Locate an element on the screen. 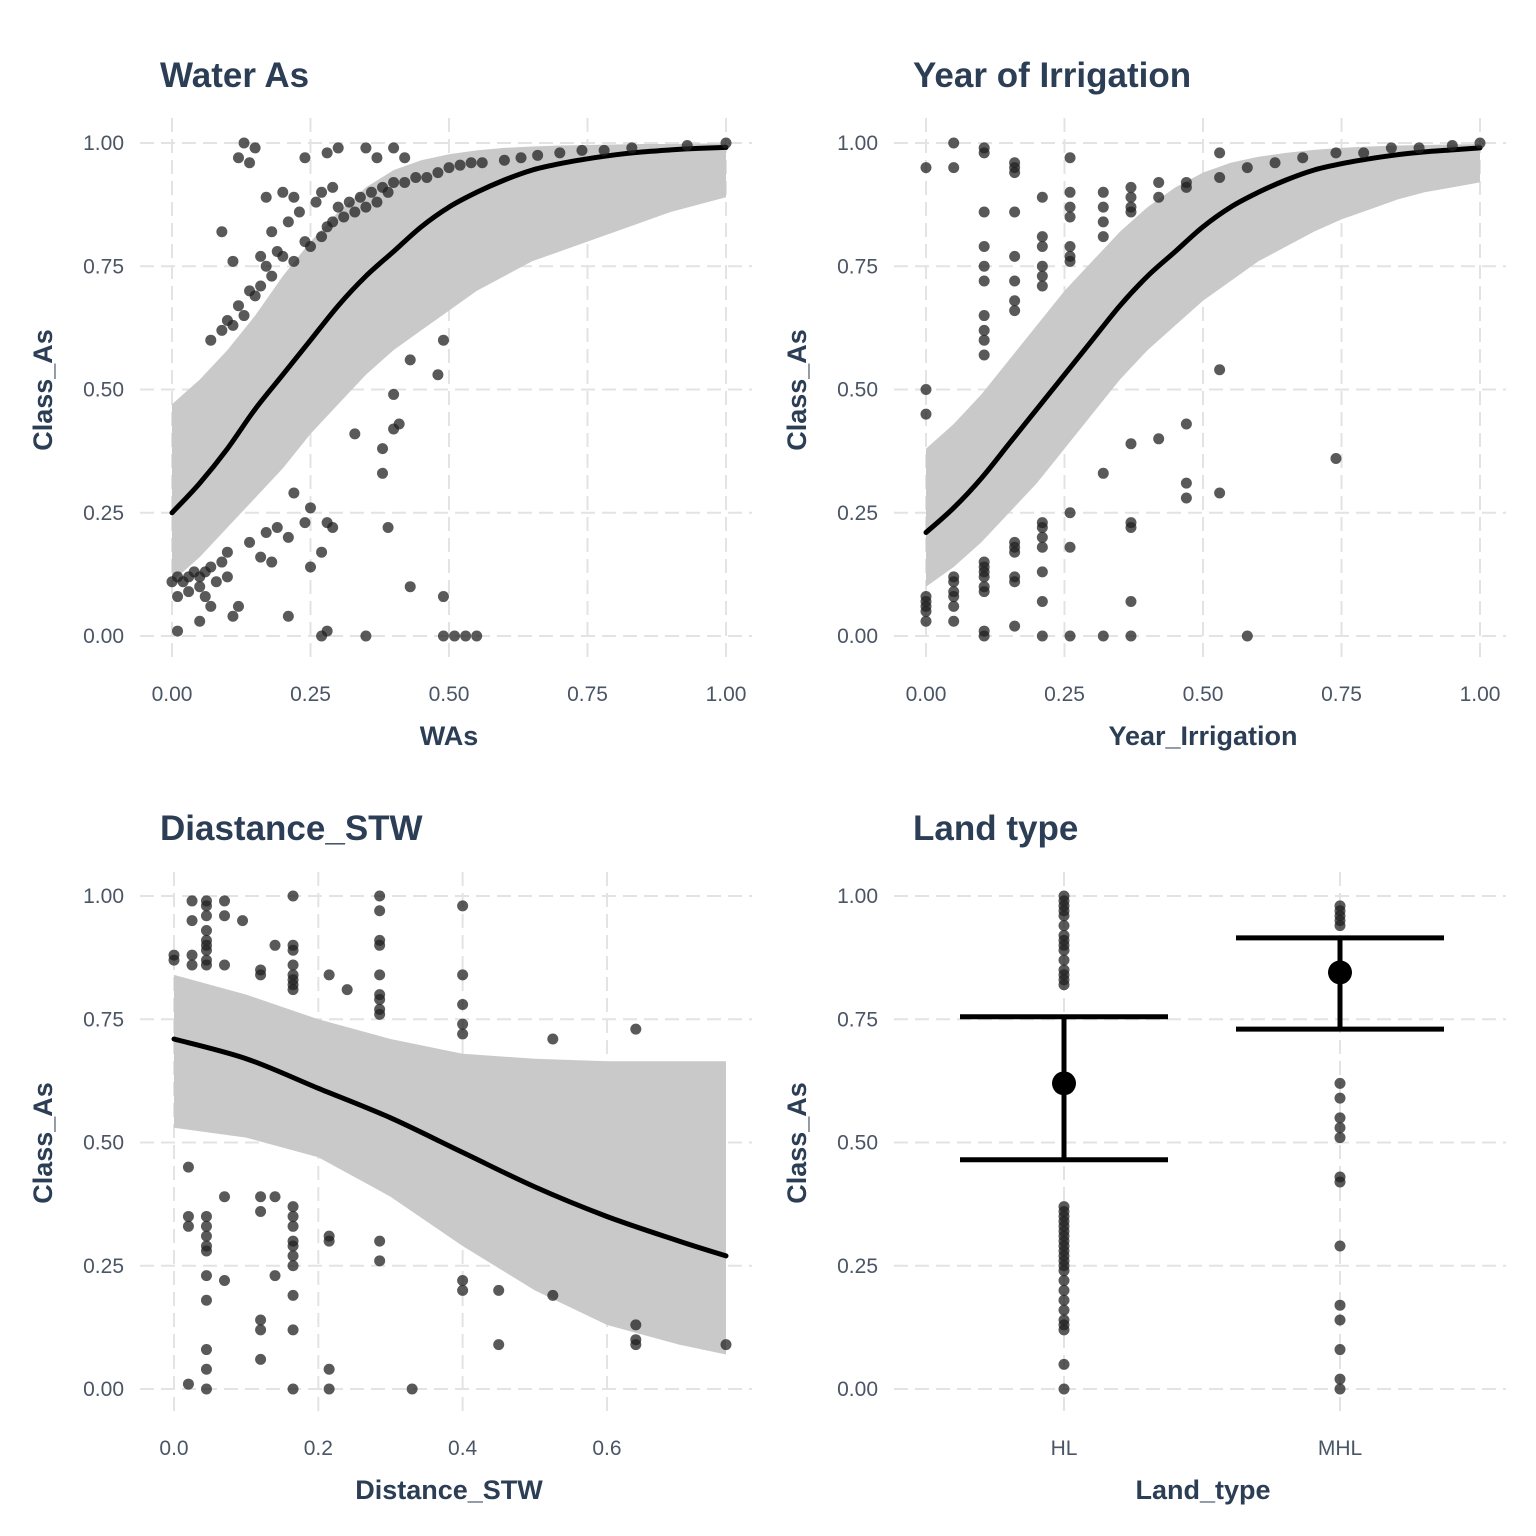 The image size is (1536, 1536). x-tick-label: 0.00 is located at coordinates (926, 694).